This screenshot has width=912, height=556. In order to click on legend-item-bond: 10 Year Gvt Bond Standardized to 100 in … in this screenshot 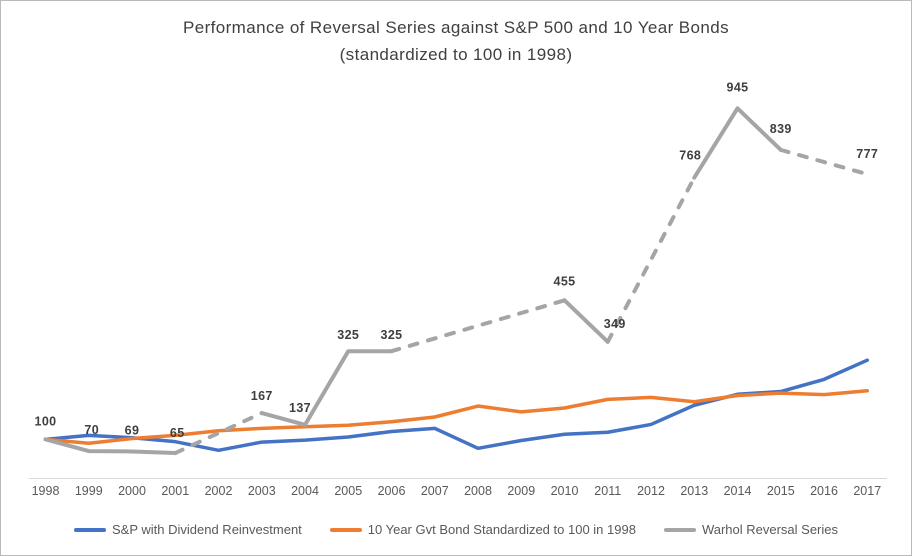, I will do `click(482, 529)`.